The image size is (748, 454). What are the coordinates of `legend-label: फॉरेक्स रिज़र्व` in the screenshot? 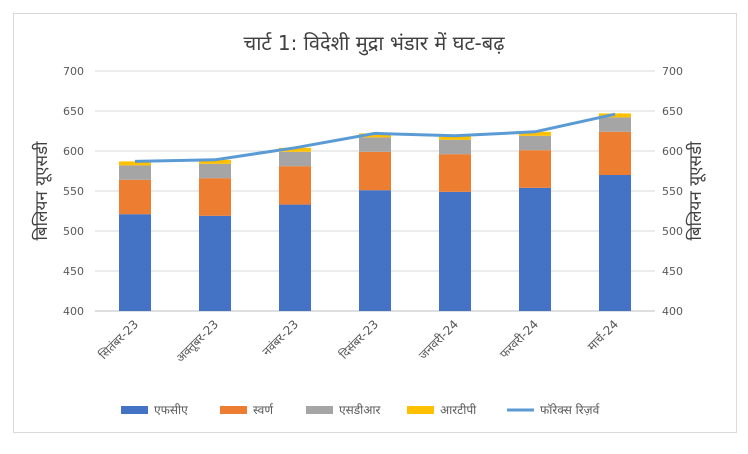 It's located at (570, 410).